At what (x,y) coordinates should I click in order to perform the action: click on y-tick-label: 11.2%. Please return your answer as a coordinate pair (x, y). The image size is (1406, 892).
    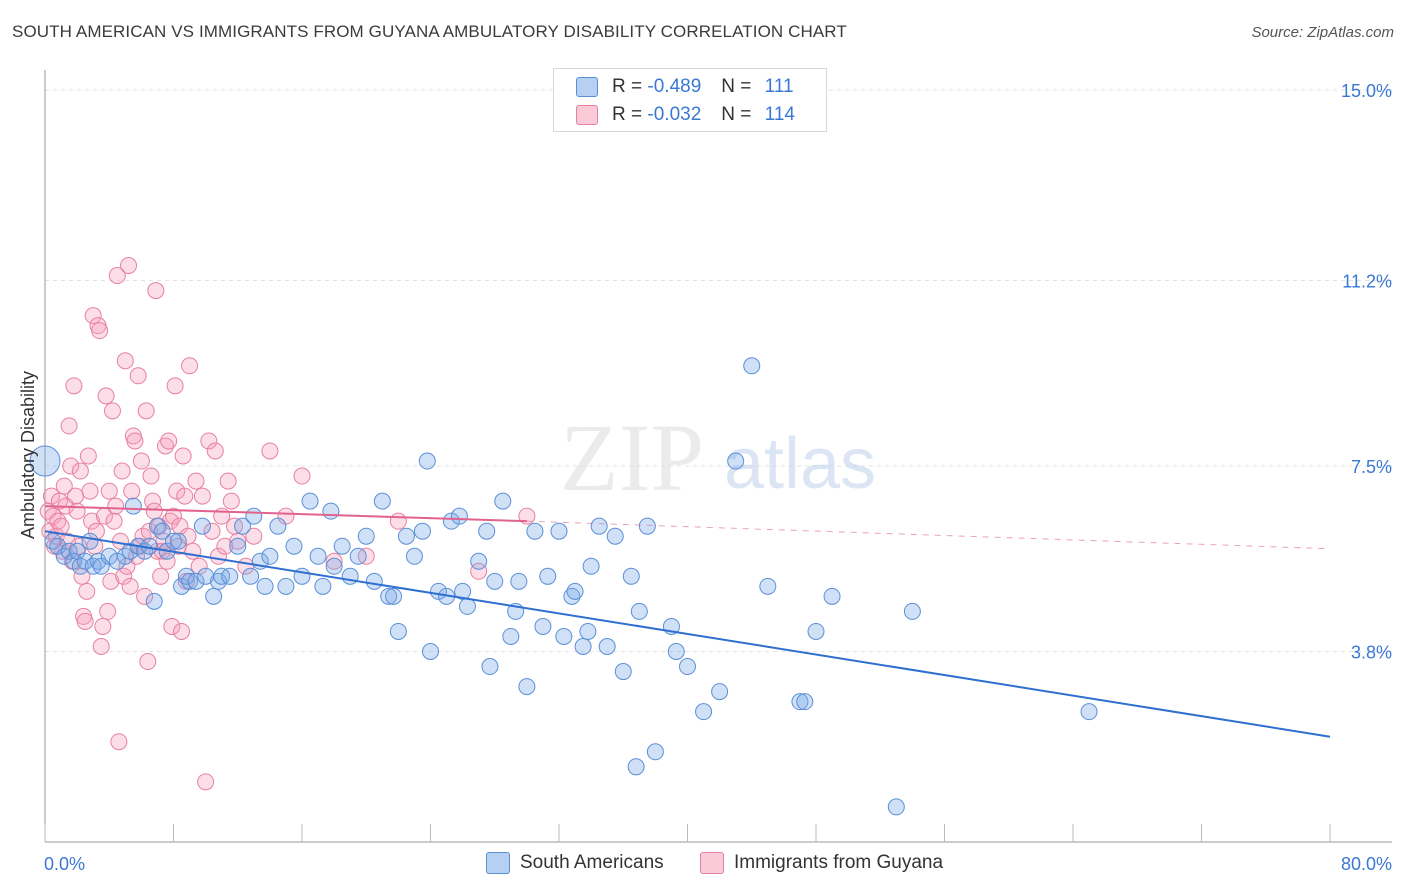
    Looking at the image, I should click on (1367, 282).